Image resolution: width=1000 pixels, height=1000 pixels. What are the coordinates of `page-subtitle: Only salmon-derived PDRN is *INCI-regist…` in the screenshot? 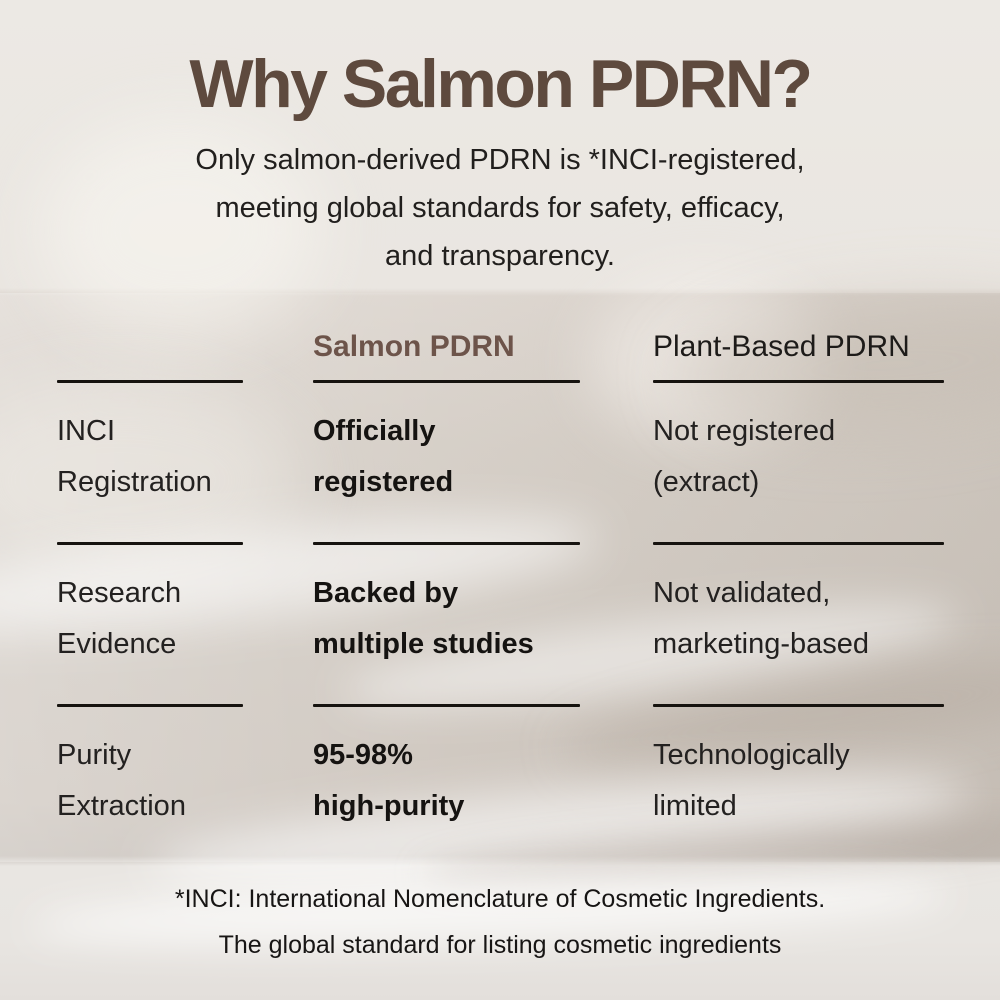 It's located at (500, 208).